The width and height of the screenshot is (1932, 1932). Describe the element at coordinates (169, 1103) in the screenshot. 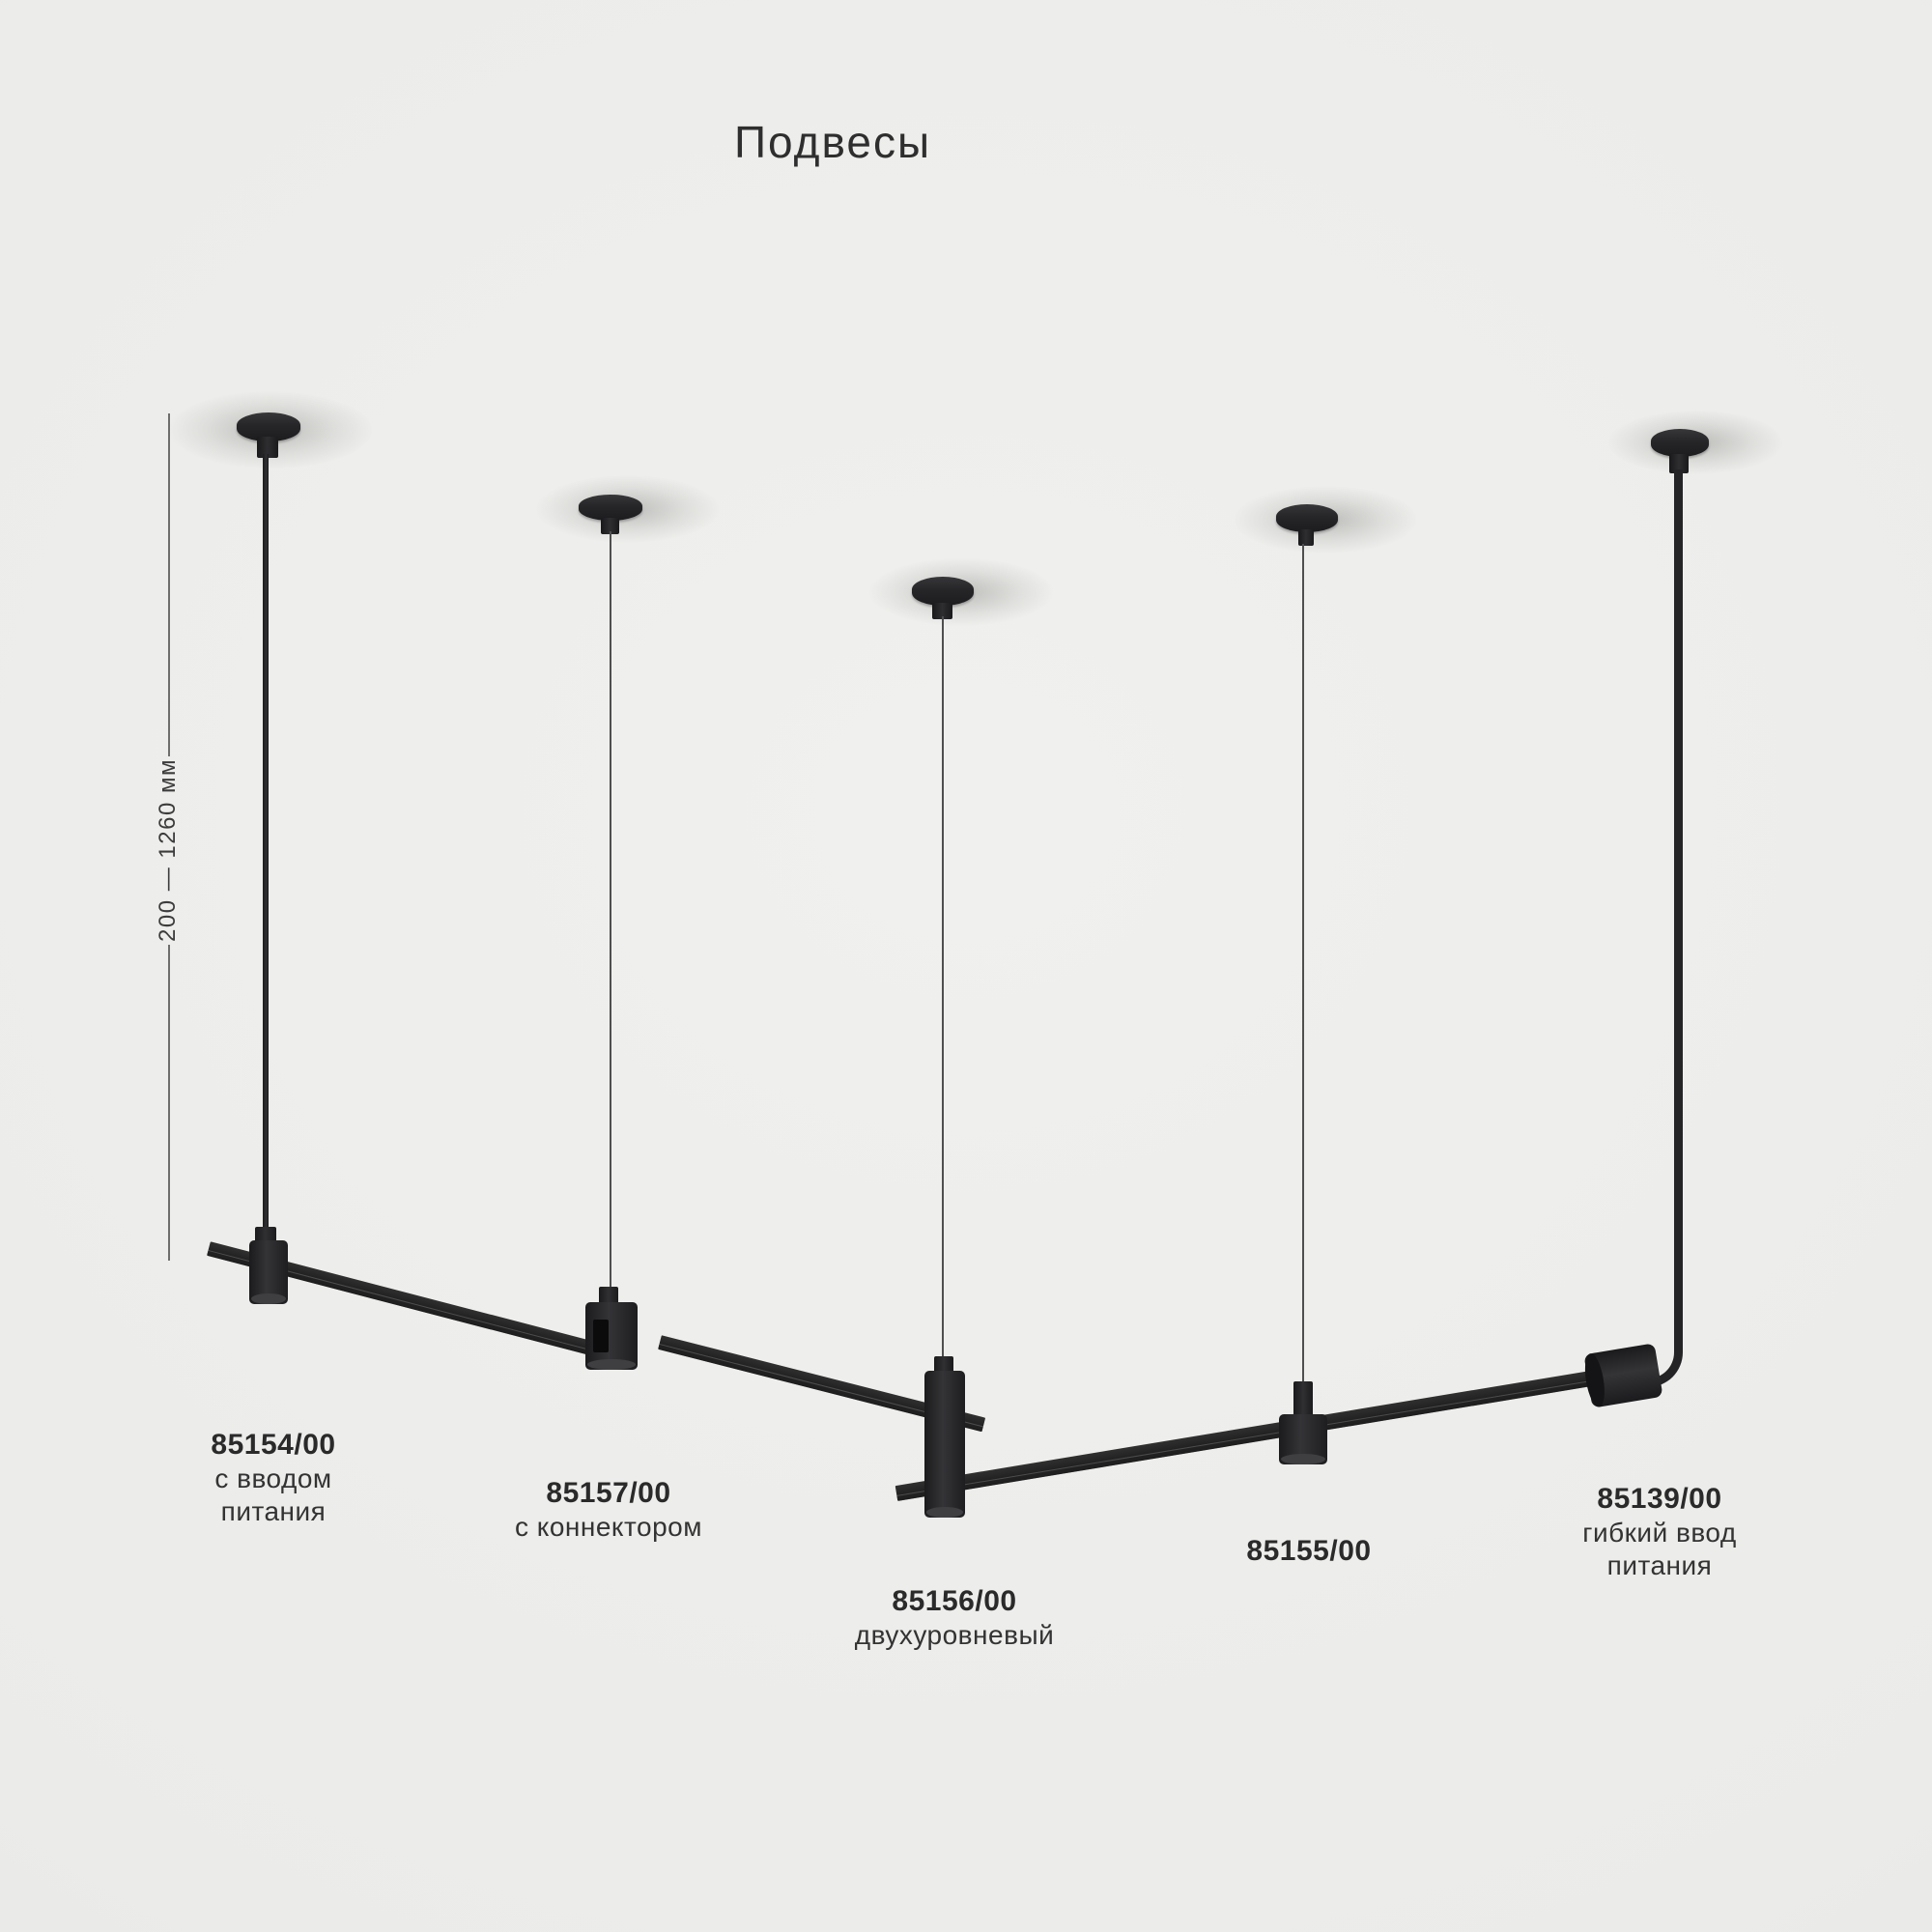

I see `dimension-line-bottom` at that location.